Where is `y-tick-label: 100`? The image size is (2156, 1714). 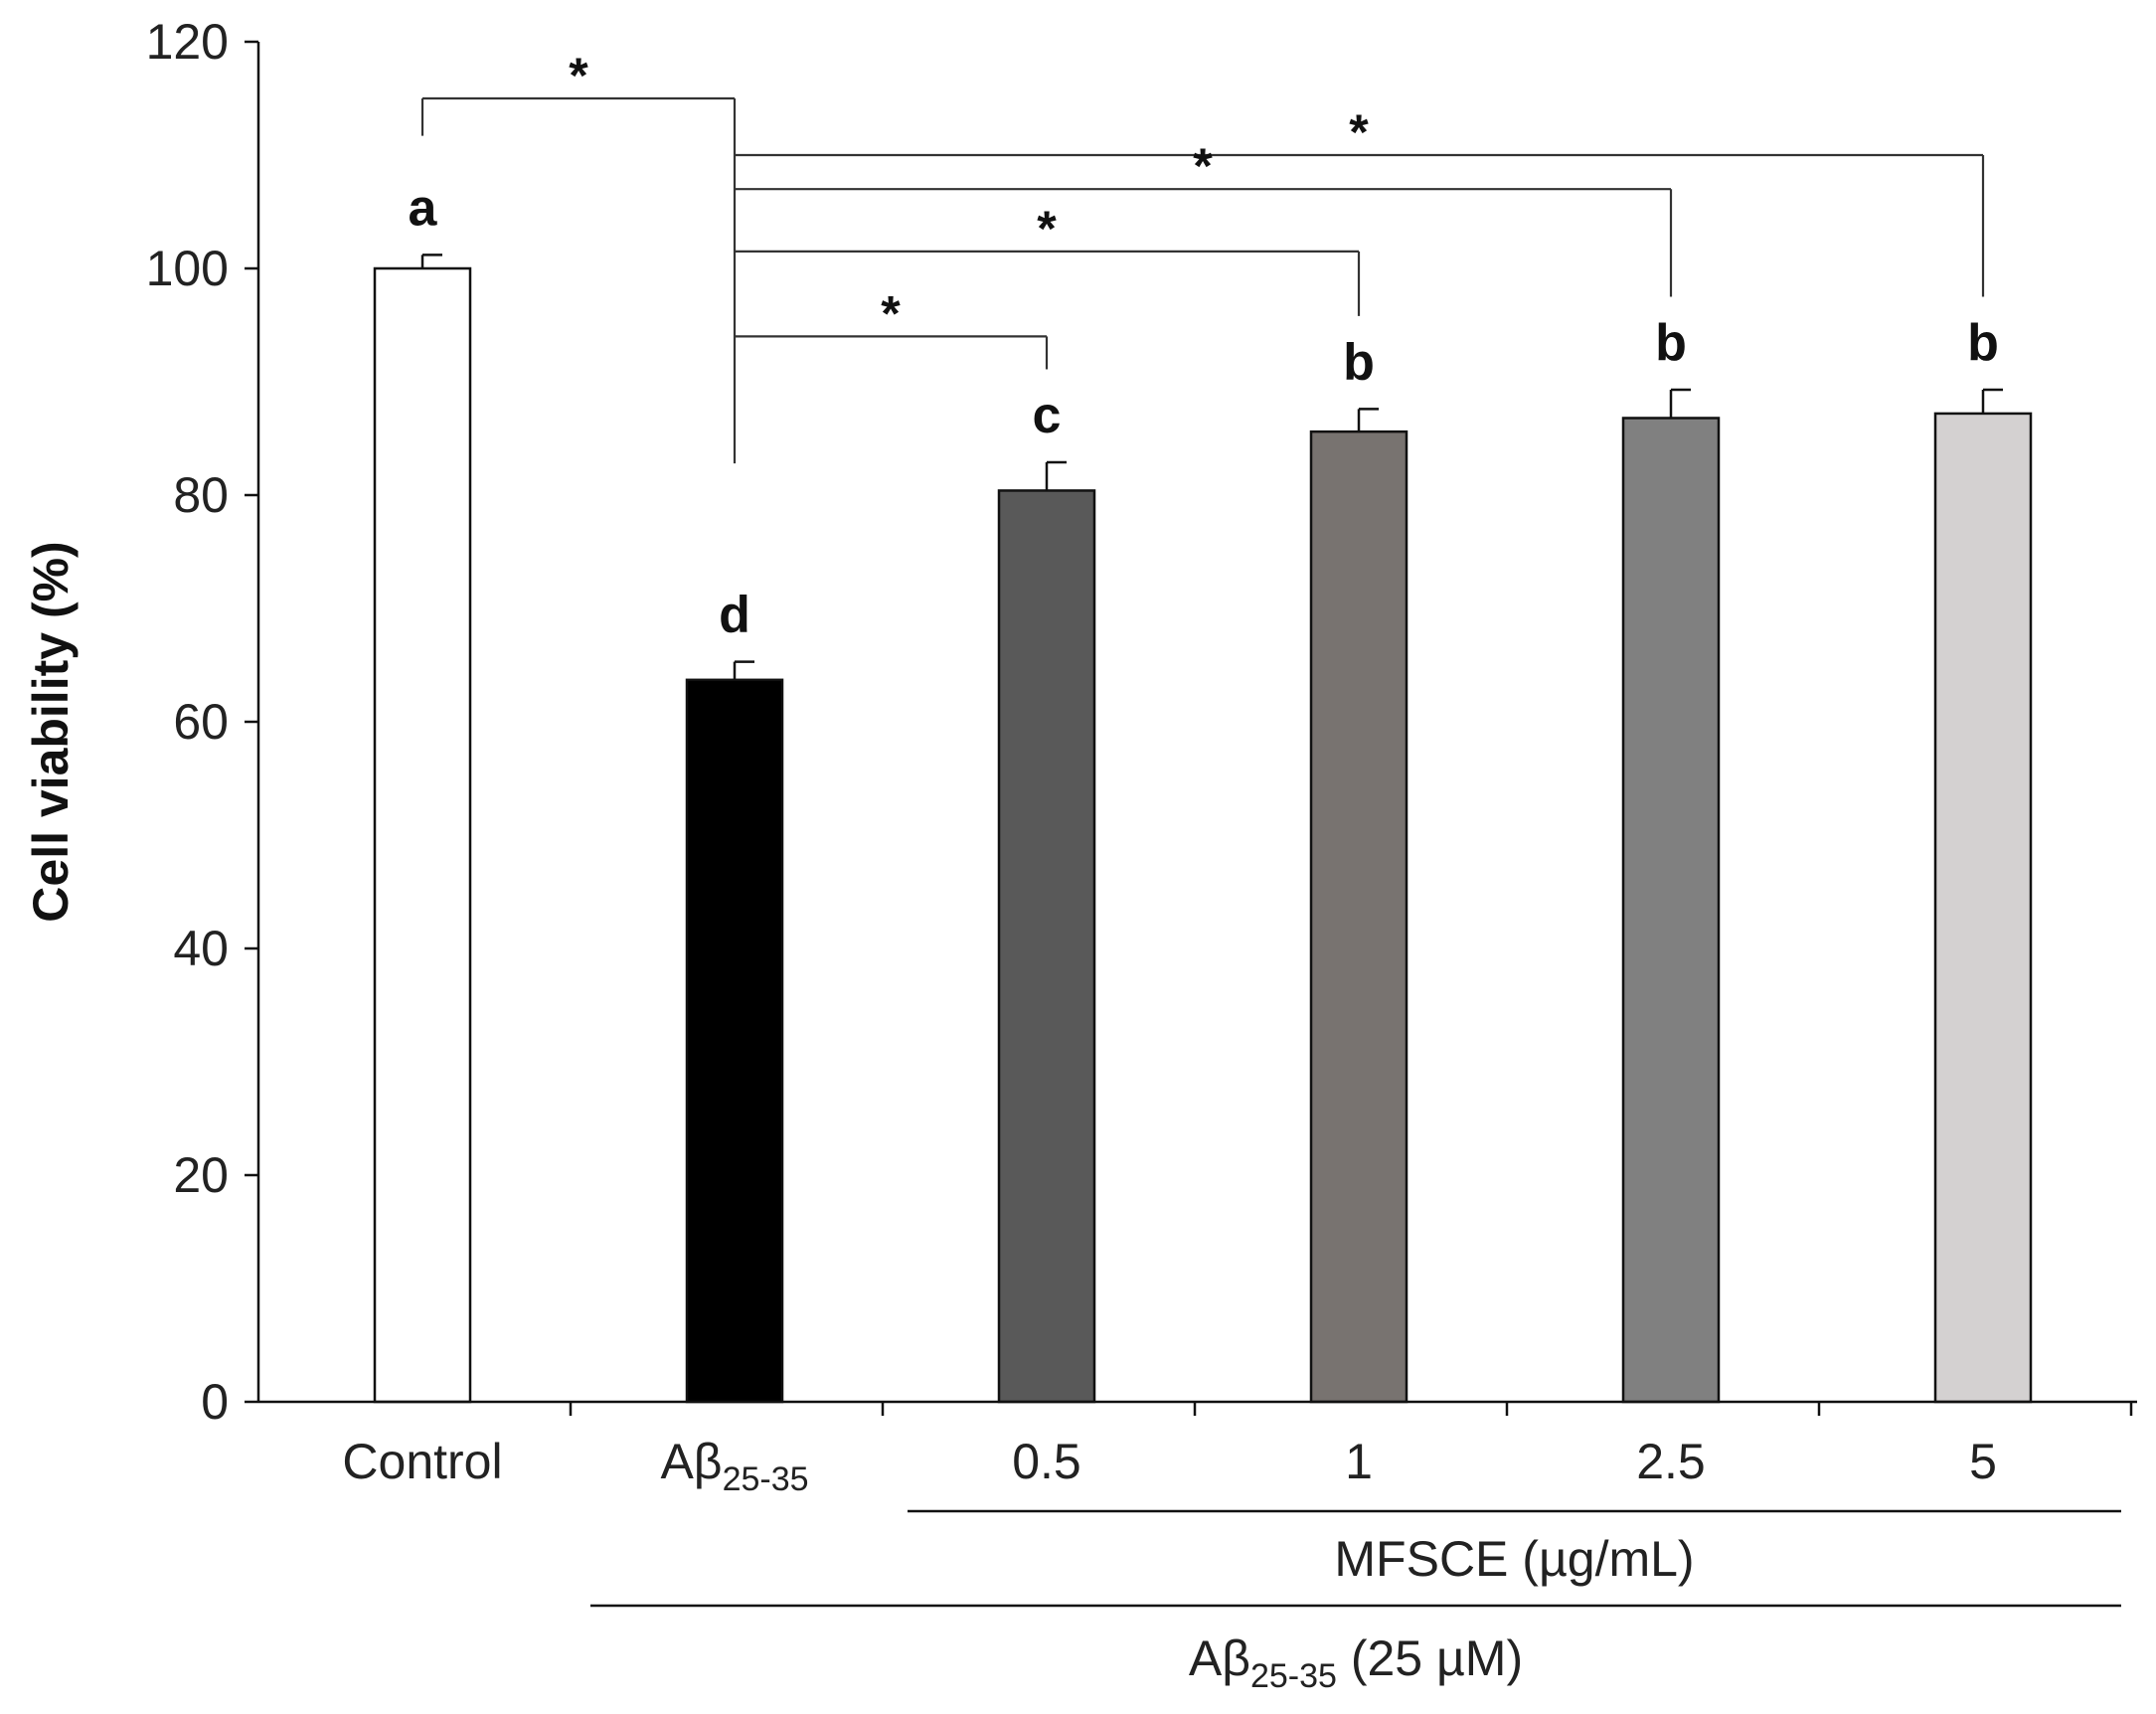 y-tick-label: 100 is located at coordinates (187, 268).